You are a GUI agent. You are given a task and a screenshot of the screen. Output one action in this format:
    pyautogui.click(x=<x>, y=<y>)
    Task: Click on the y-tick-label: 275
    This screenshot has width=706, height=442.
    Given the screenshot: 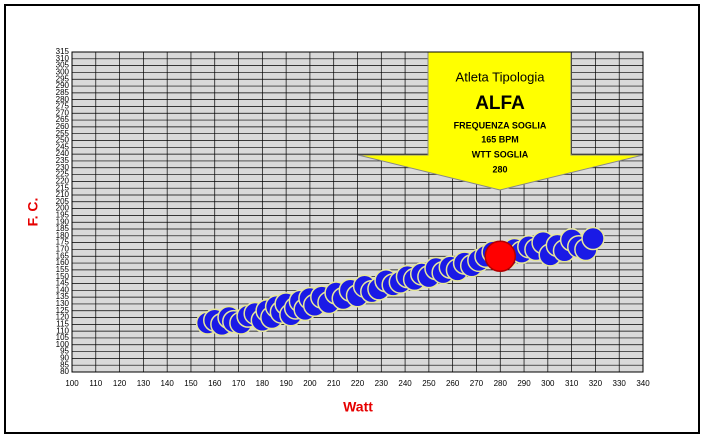 What is the action you would take?
    pyautogui.click(x=63, y=106)
    